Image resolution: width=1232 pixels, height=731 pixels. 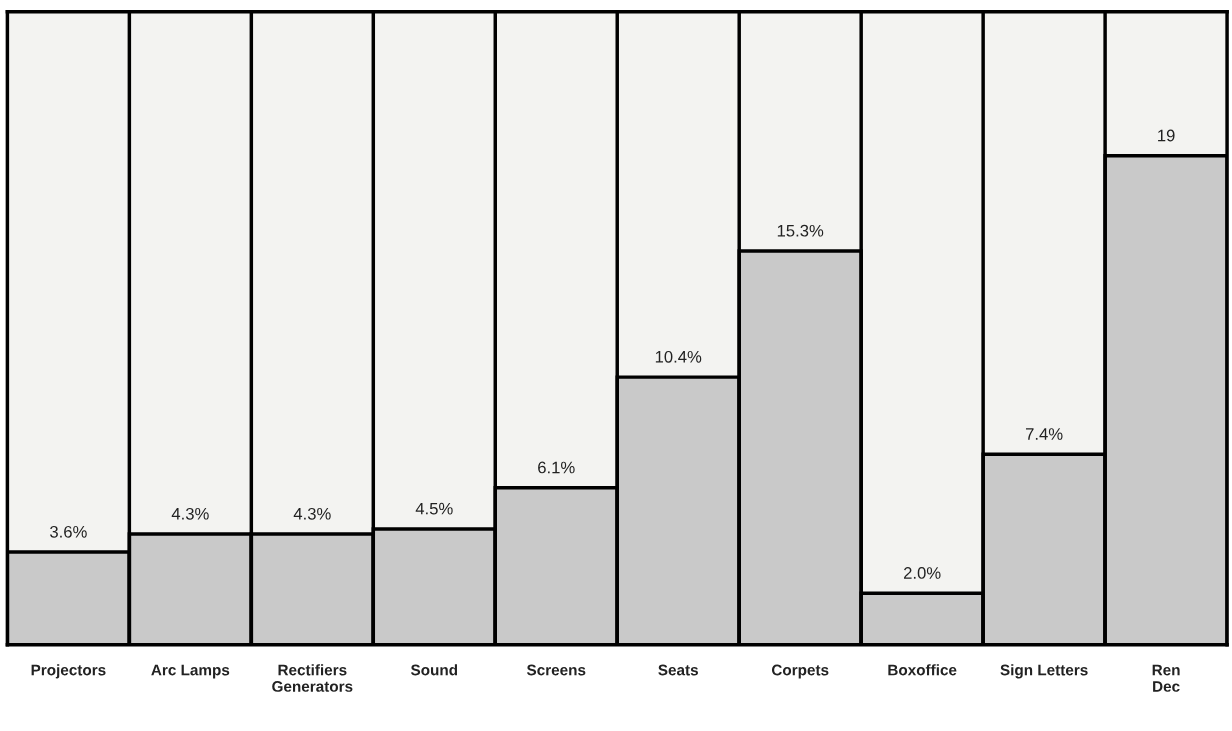 What do you see at coordinates (1044, 671) in the screenshot?
I see `x-tick-label: Sign Letters` at bounding box center [1044, 671].